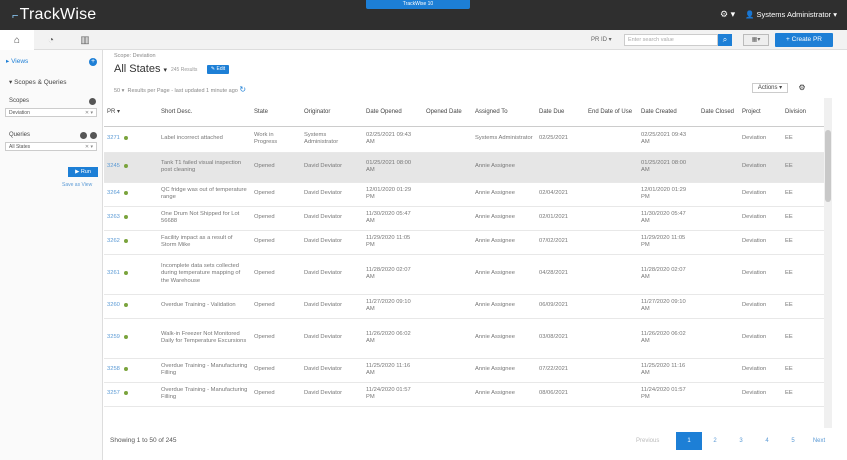  I want to click on cell-opened: 11/25/2020 11:16 AM, so click(393, 370).